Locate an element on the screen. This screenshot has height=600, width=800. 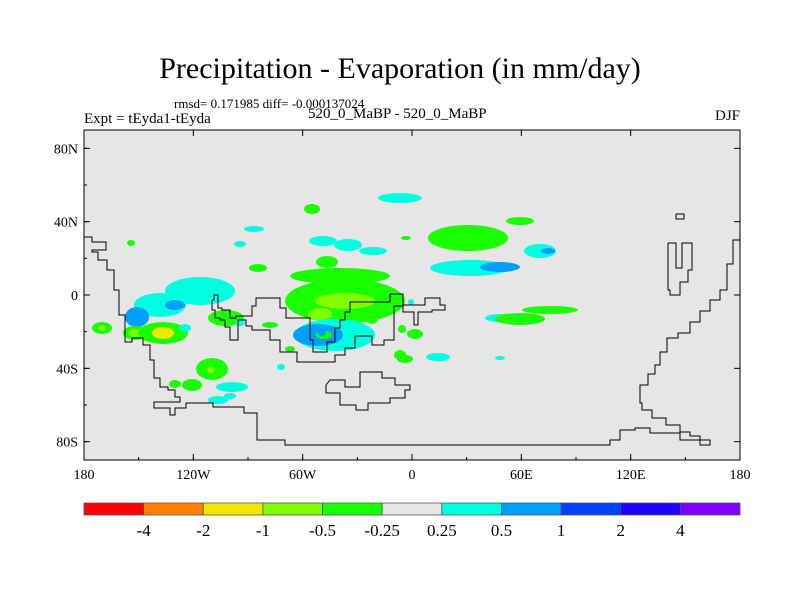
x-tick-label: 0 is located at coordinates (412, 475).